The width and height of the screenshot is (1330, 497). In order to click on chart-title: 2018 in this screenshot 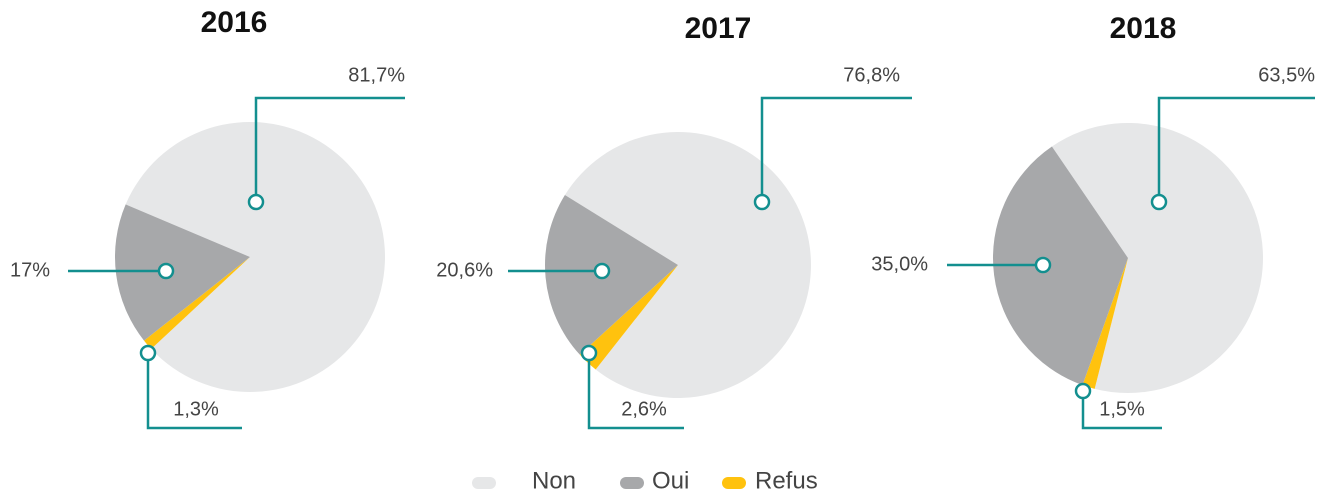, I will do `click(1143, 28)`.